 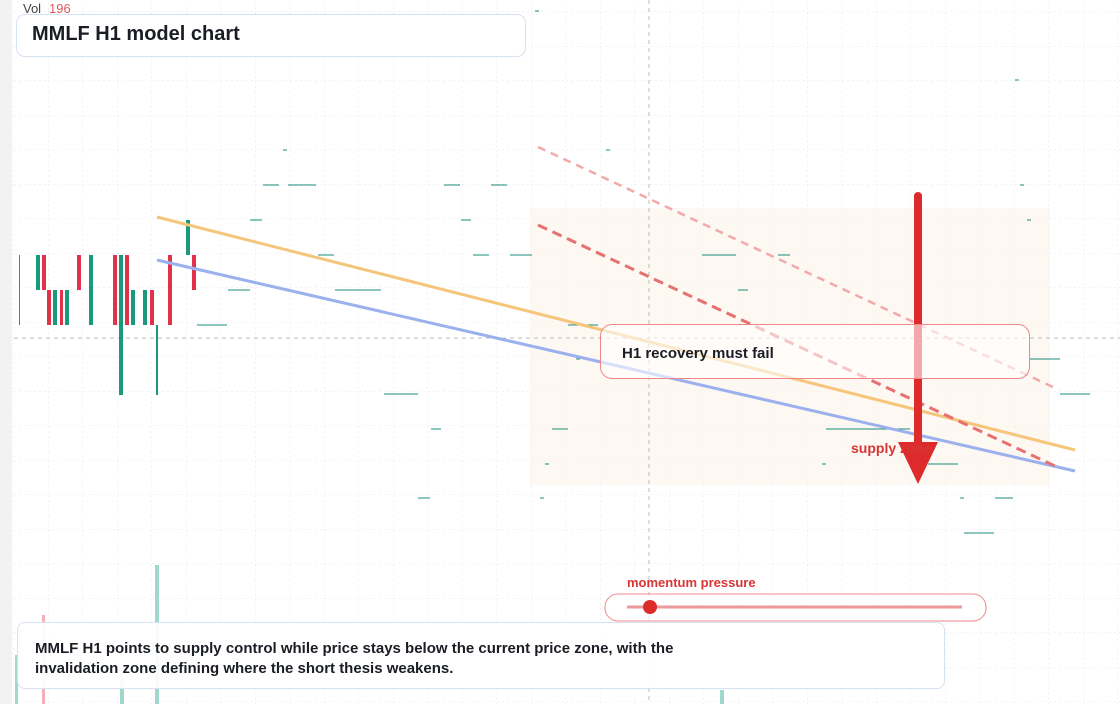 I want to click on vol-label: Vol, so click(x=32, y=8).